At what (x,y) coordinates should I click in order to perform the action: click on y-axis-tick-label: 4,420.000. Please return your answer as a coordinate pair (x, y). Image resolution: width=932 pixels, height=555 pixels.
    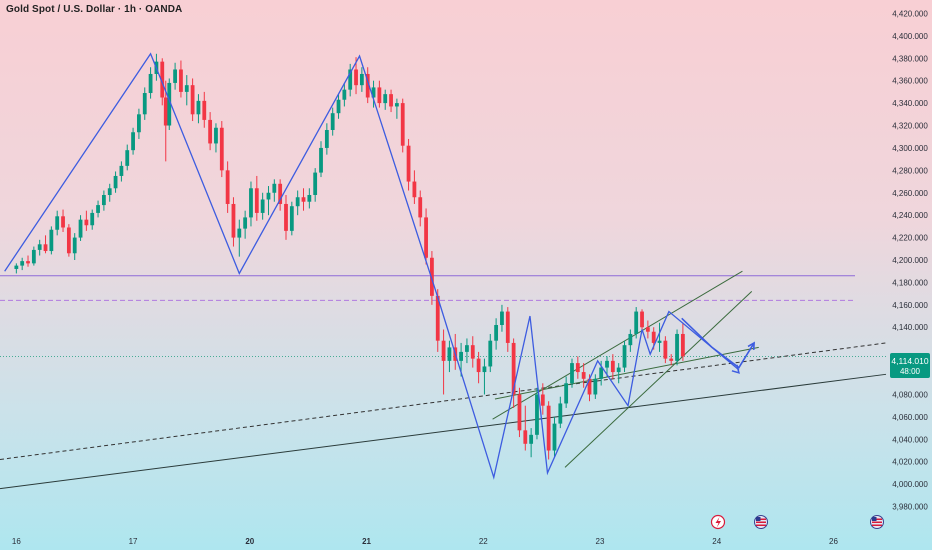
    Looking at the image, I should click on (910, 13).